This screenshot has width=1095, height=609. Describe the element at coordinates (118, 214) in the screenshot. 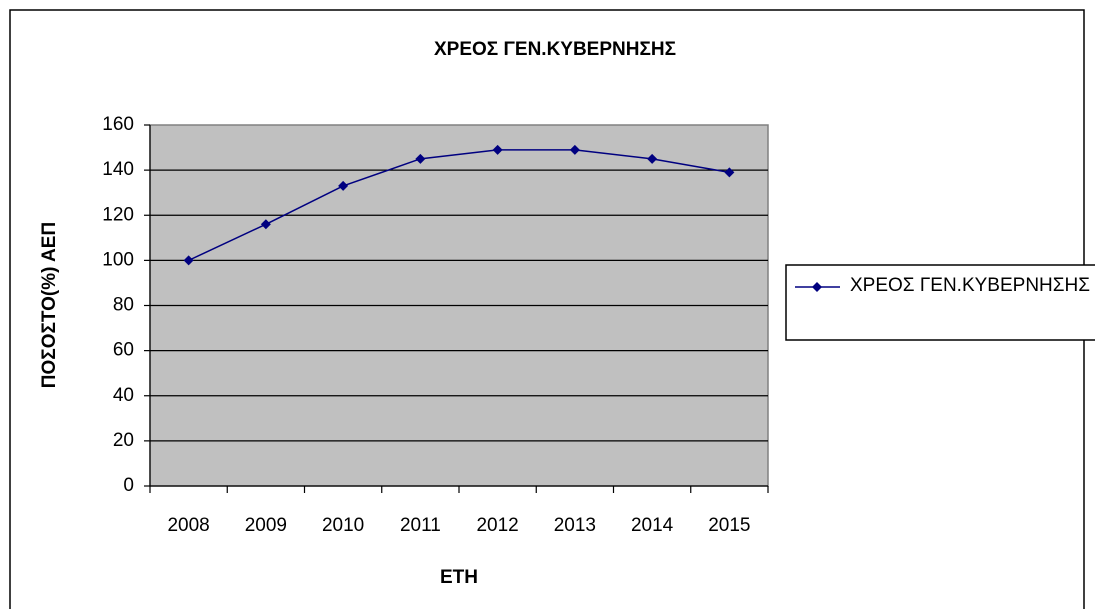

I see `y-tick-label: 120` at that location.